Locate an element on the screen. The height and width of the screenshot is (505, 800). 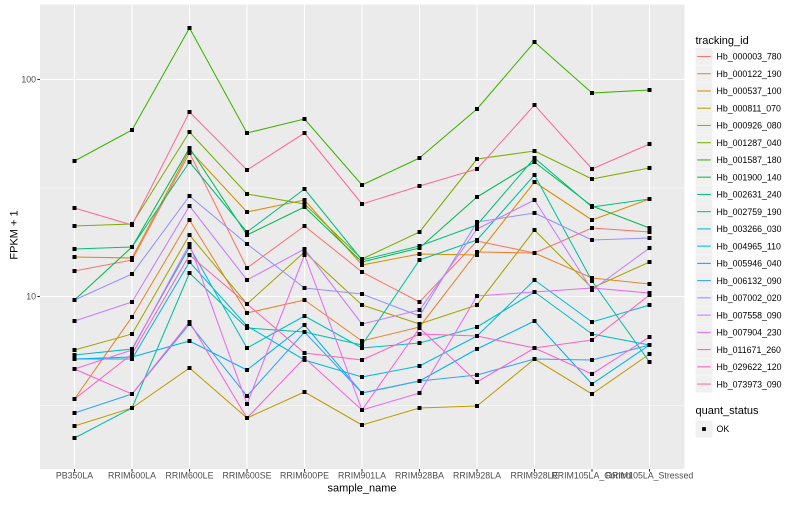
svg-text: sample_name is located at coordinates (361, 489).